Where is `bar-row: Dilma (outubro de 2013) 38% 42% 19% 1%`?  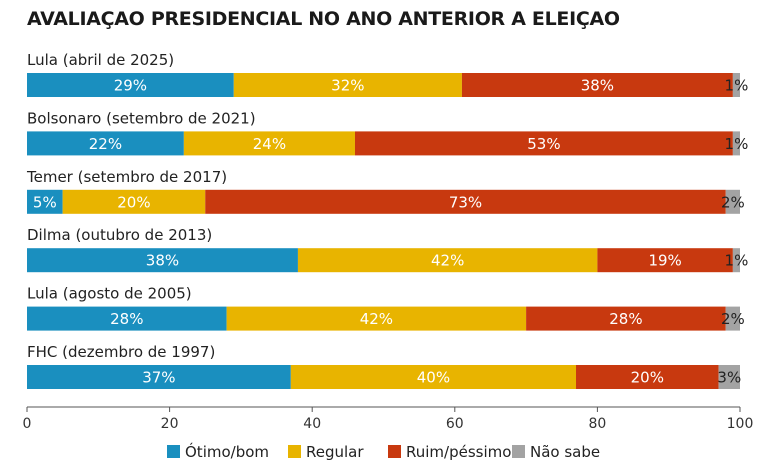 bar-row: Dilma (outubro de 2013) 38% 42% 19% 1% is located at coordinates (388, 249).